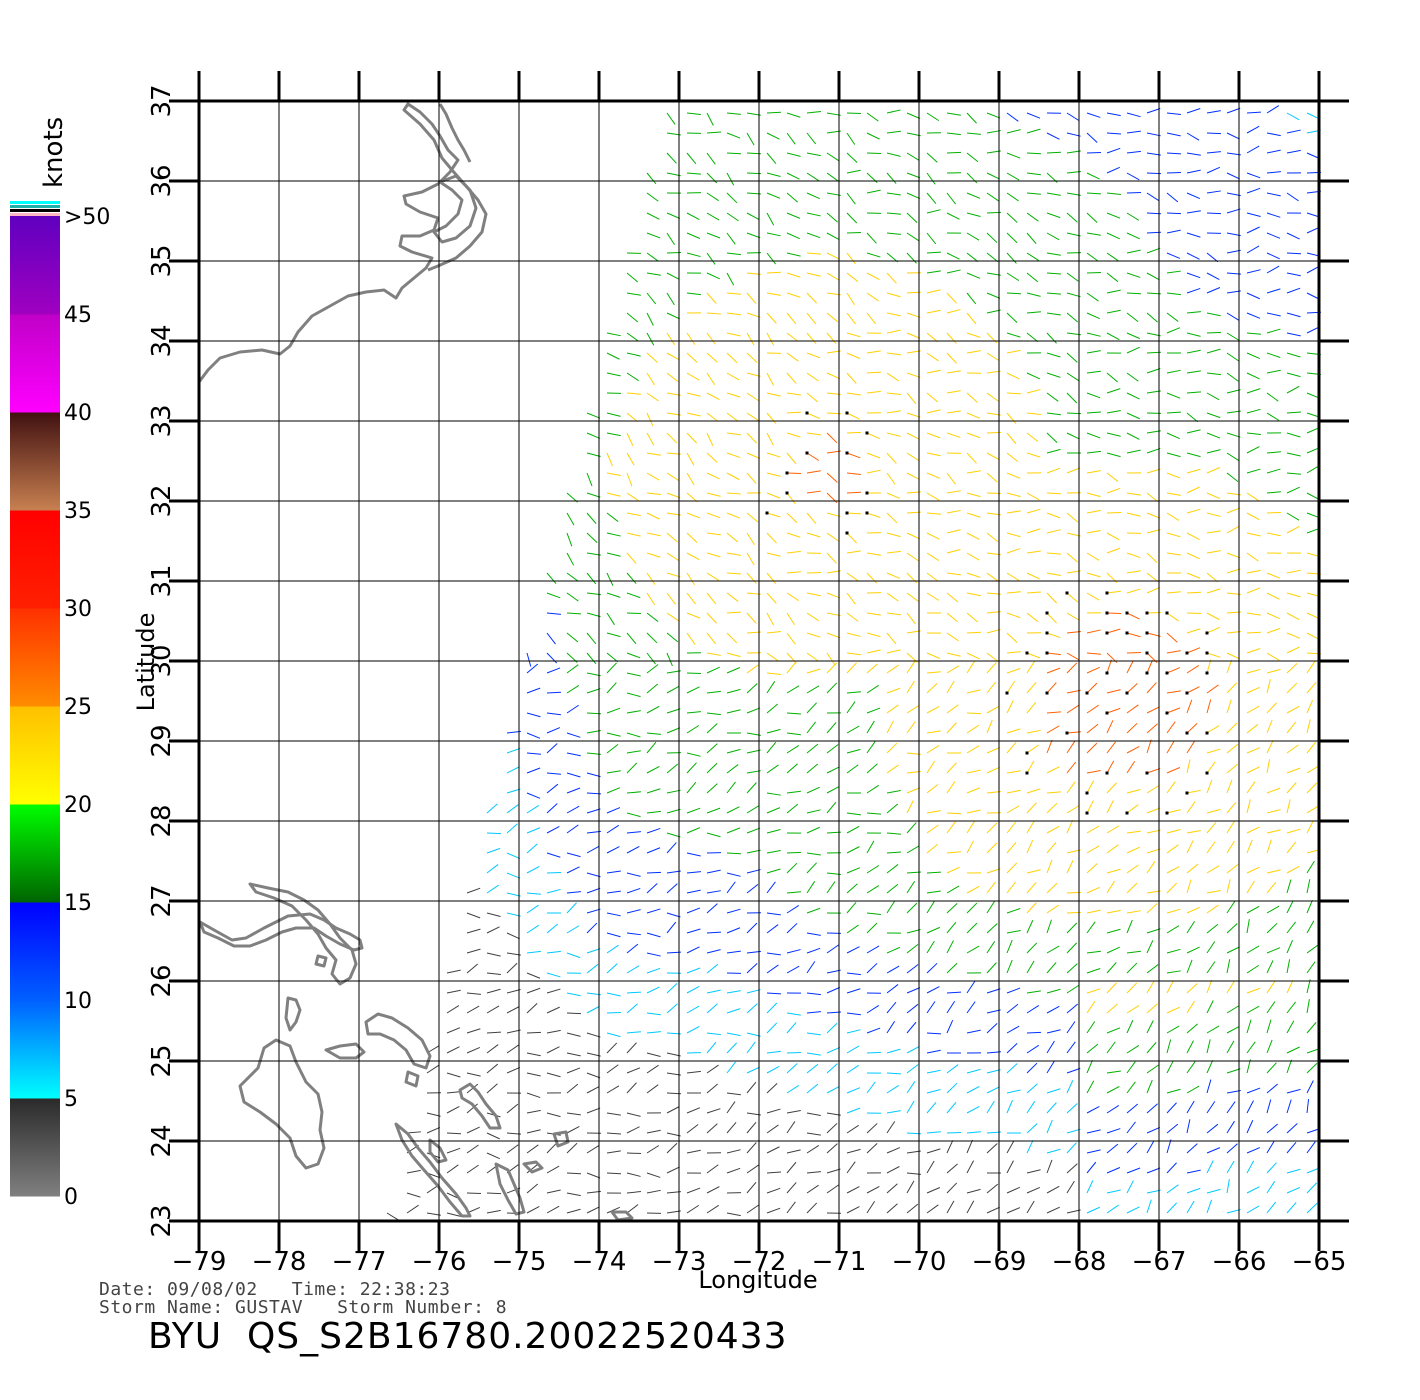  Describe the element at coordinates (78, 609) in the screenshot. I see `colorbar-label: 30` at that location.